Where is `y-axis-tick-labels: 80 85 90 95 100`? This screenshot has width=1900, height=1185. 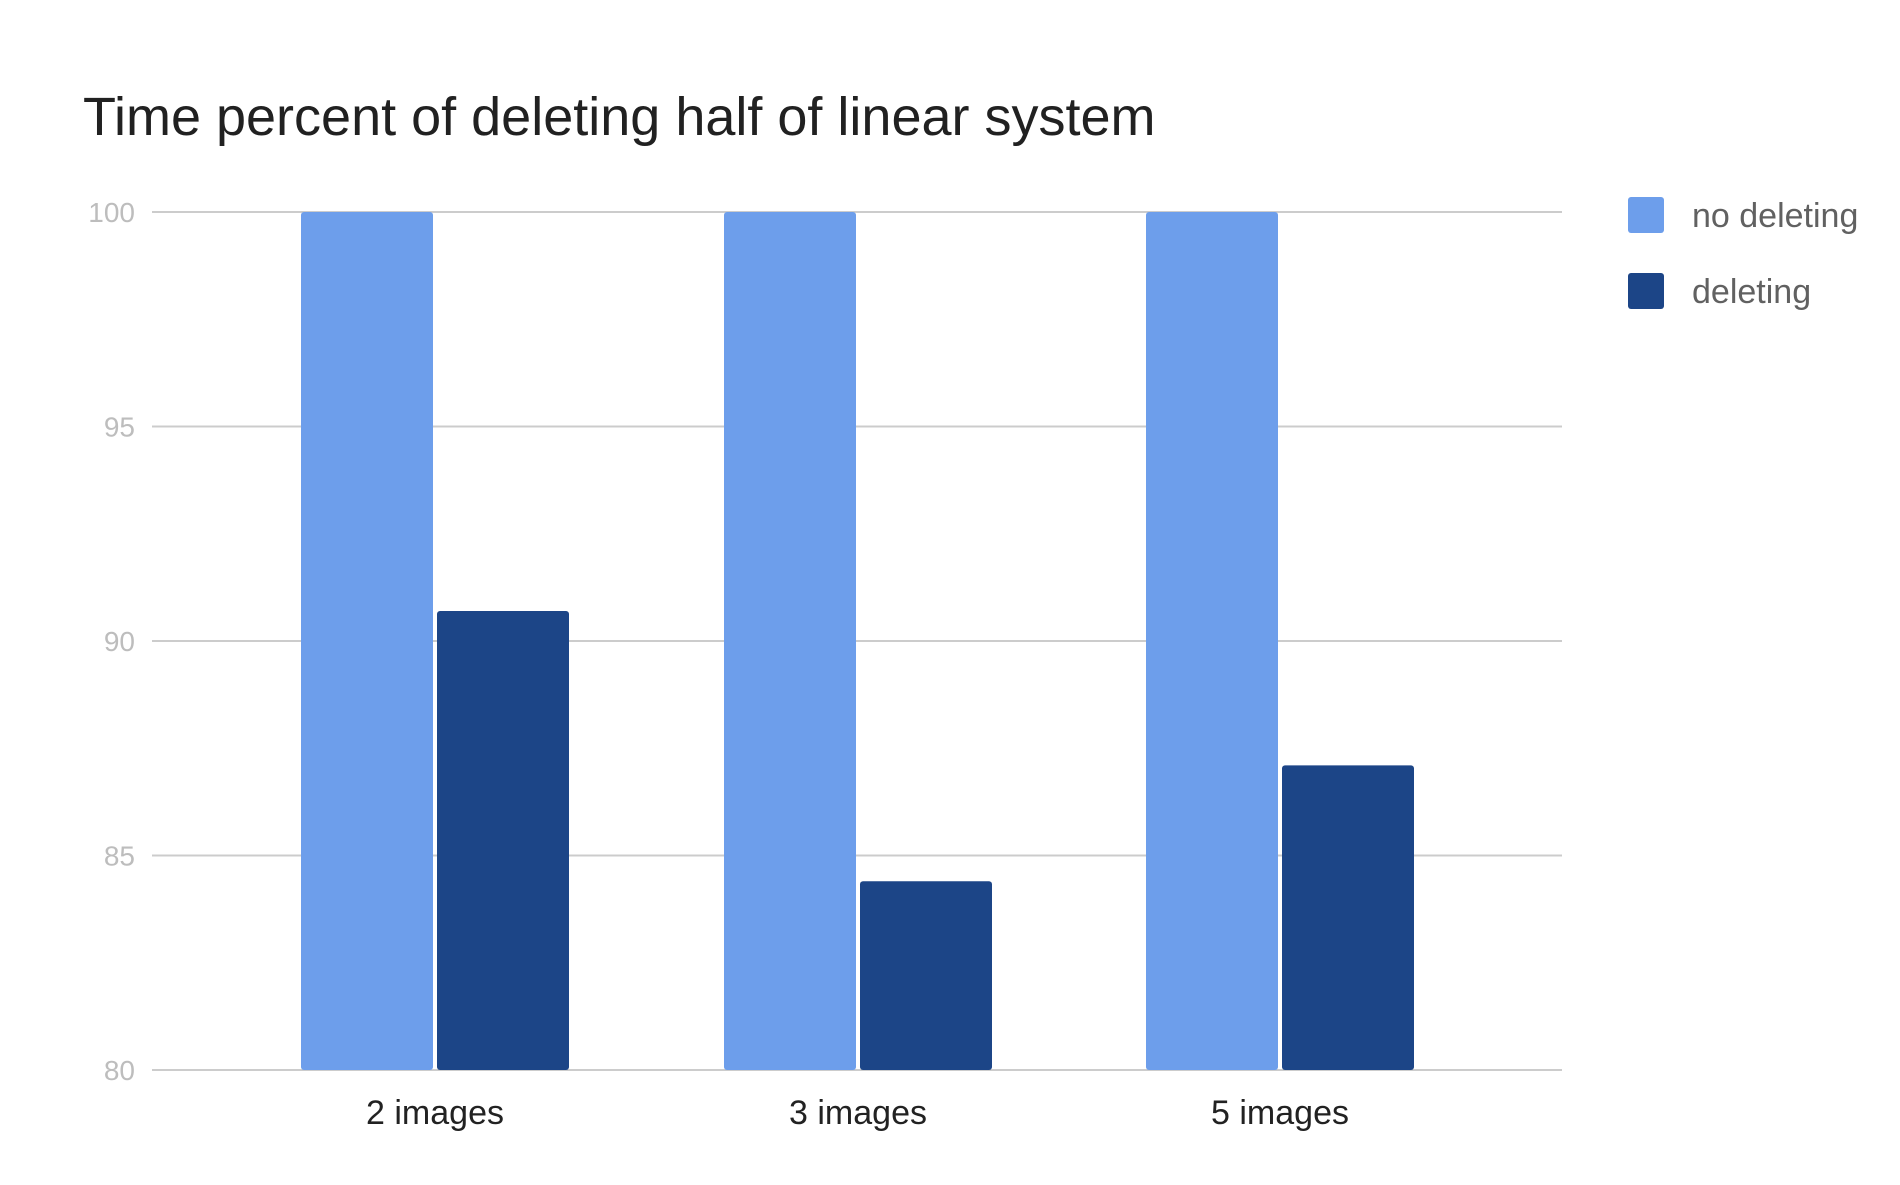 y-axis-tick-labels: 80 85 90 95 100 is located at coordinates (111, 641).